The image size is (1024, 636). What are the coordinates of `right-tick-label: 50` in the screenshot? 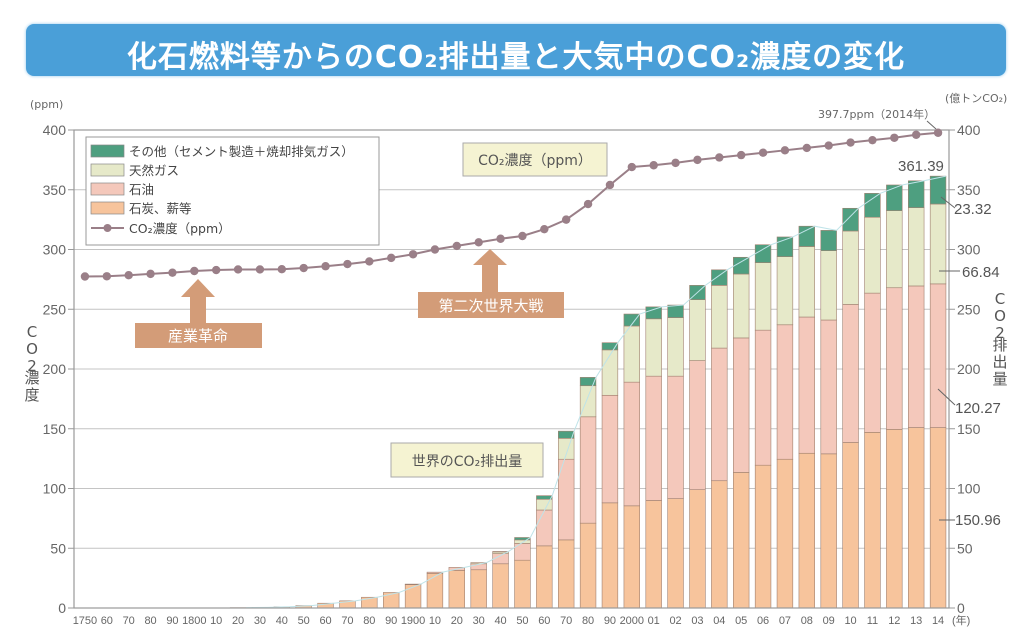 It's located at (965, 548).